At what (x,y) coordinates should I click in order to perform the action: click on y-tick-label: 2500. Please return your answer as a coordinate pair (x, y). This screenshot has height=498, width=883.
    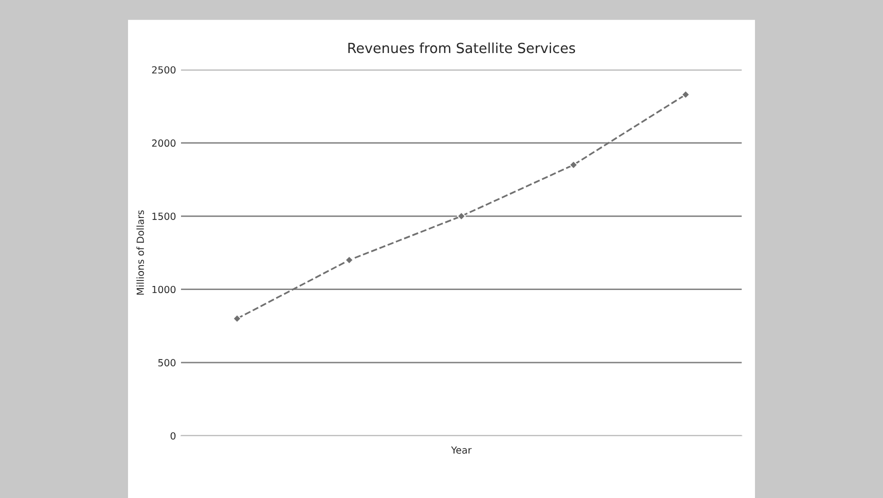
    Looking at the image, I should click on (164, 70).